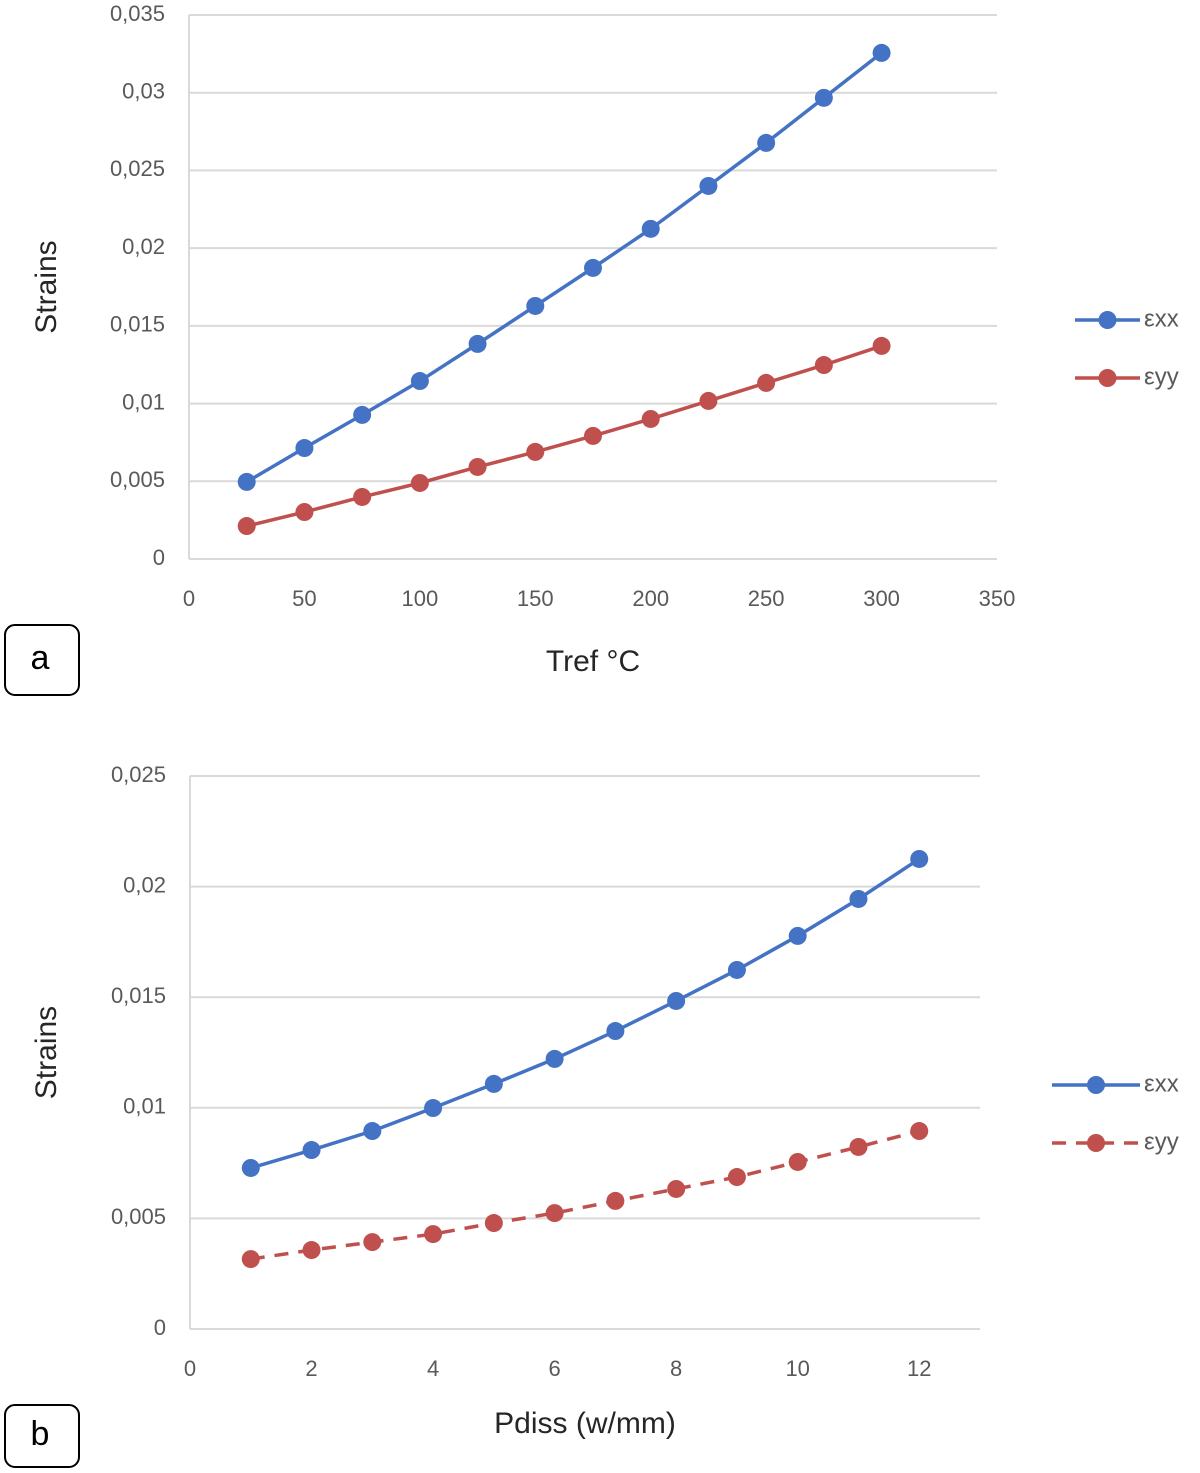 The image size is (1200, 1473). I want to click on x-tick-label: 50, so click(304, 598).